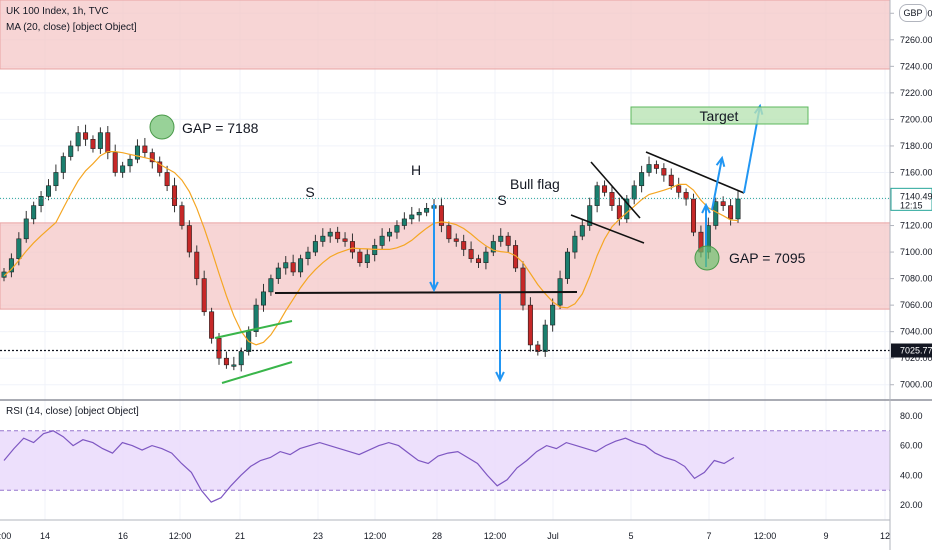  What do you see at coordinates (434, 287) in the screenshot?
I see `head-arrow-down-head` at bounding box center [434, 287].